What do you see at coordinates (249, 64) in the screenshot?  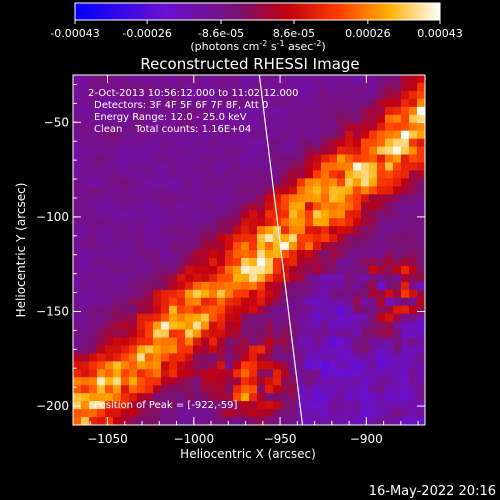 I see `chart-title: Reconstructed RHESSI Image` at bounding box center [249, 64].